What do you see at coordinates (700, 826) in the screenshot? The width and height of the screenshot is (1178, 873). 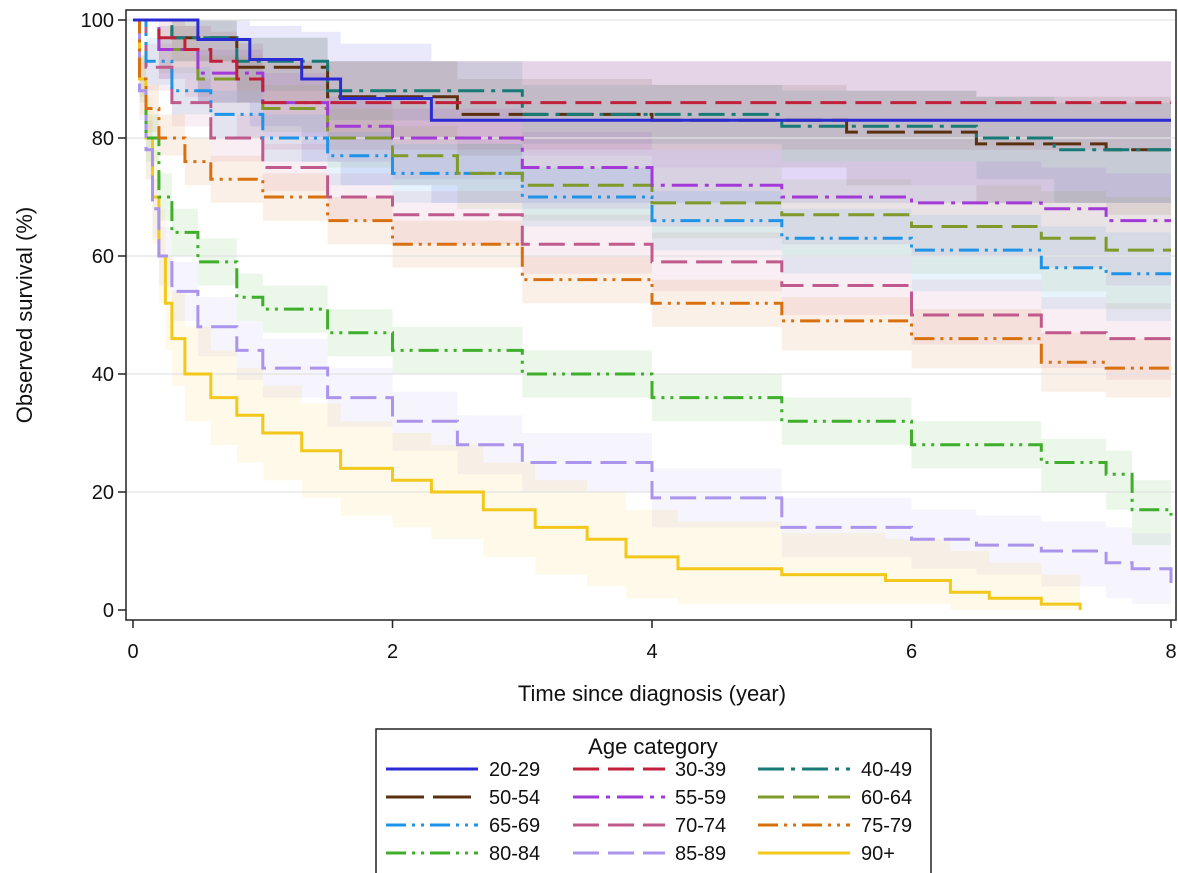 I see `legend-label-70-74: 70-74` at bounding box center [700, 826].